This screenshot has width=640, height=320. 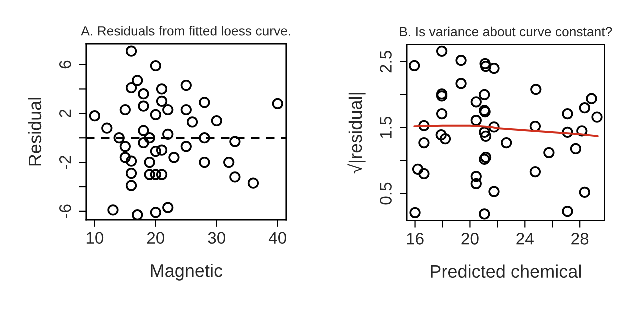 What do you see at coordinates (187, 272) in the screenshot?
I see `x-axis-title: Magnetic` at bounding box center [187, 272].